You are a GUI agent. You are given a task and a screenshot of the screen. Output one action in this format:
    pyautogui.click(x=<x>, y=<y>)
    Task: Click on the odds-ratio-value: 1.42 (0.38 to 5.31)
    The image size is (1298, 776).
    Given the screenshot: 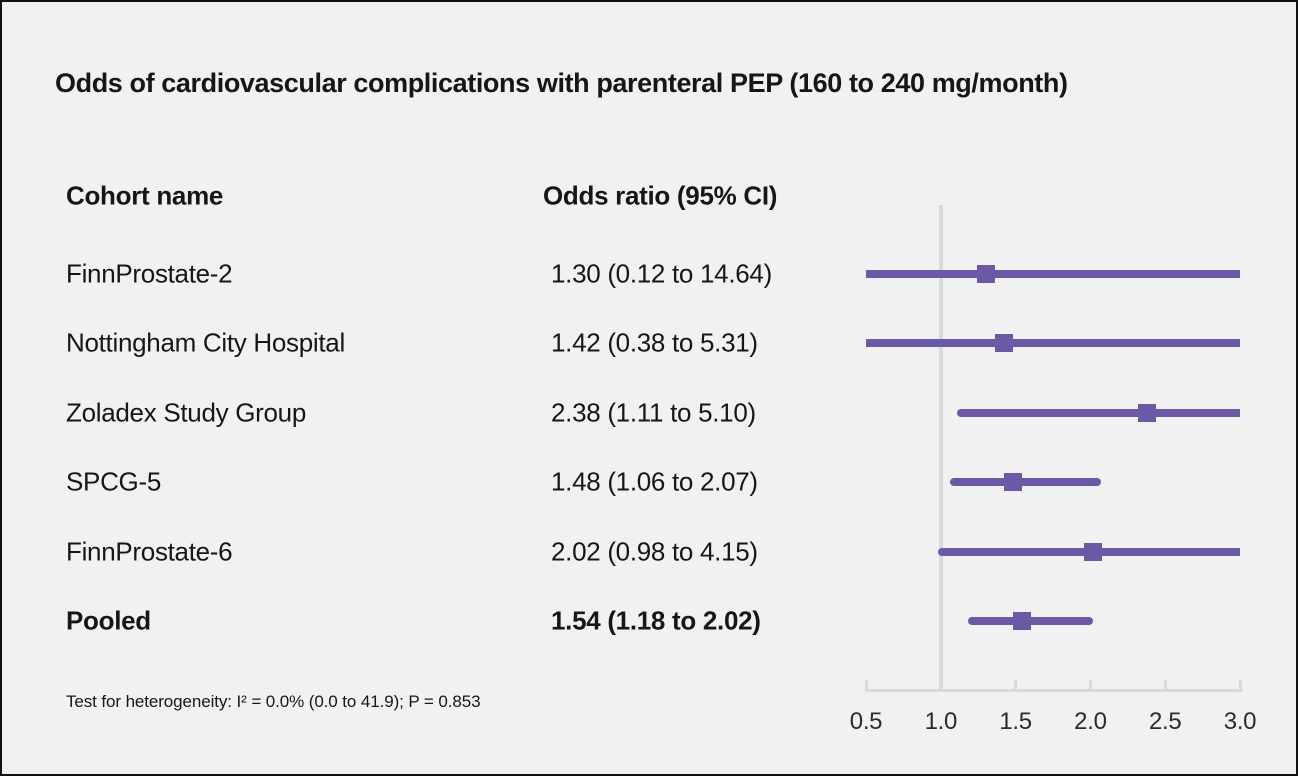 What is the action you would take?
    pyautogui.click(x=654, y=342)
    